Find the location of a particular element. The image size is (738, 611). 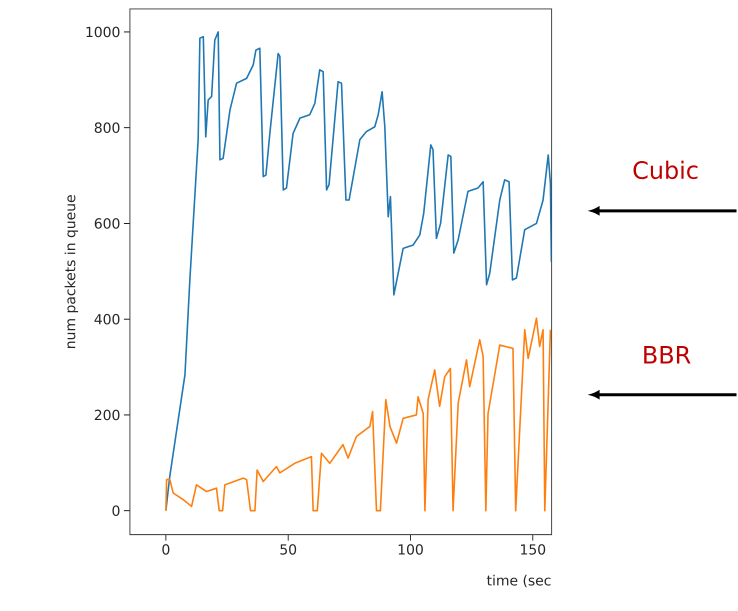

x-tick-label: 0 is located at coordinates (166, 549).